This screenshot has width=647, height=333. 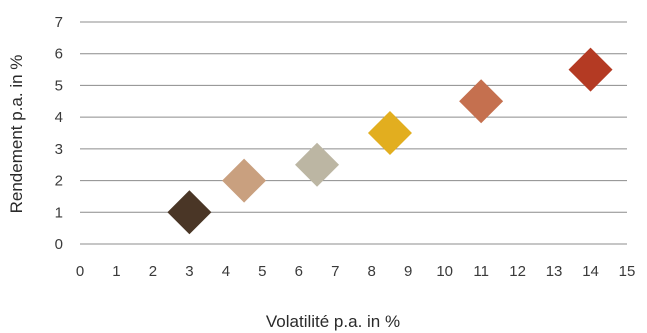 I want to click on x-tick-label: 8, so click(x=372, y=271).